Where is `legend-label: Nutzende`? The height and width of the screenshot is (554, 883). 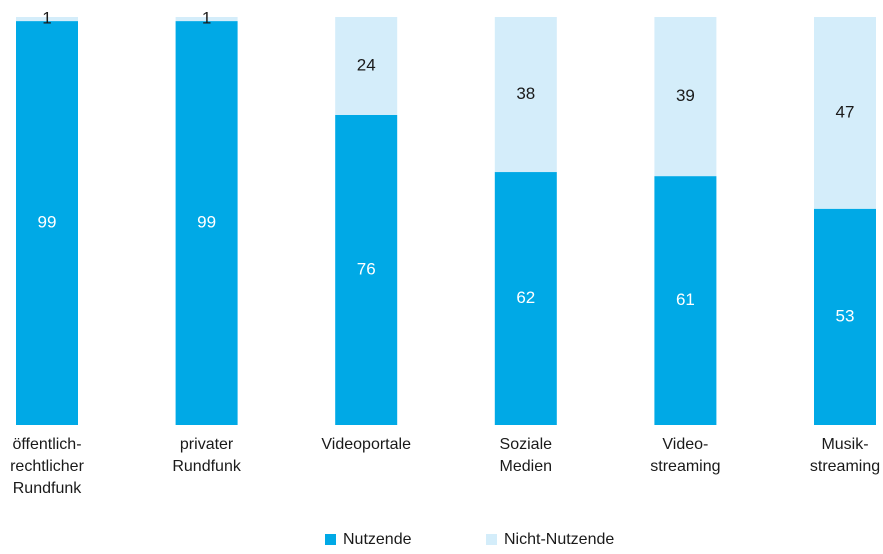
legend-label: Nutzende is located at coordinates (377, 539).